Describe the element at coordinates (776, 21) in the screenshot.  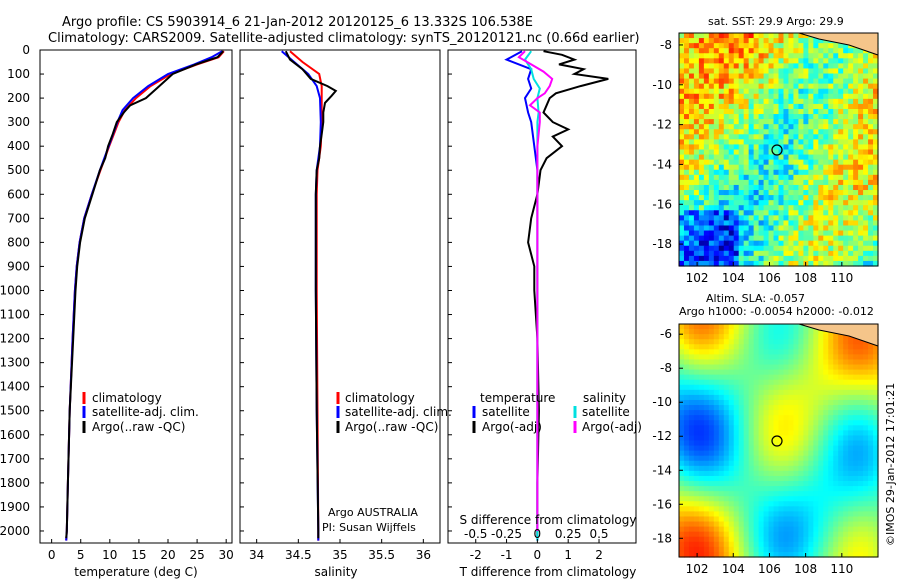
I see `sst-map-title: sat. SST: 29.9 Argo: 29.9` at that location.